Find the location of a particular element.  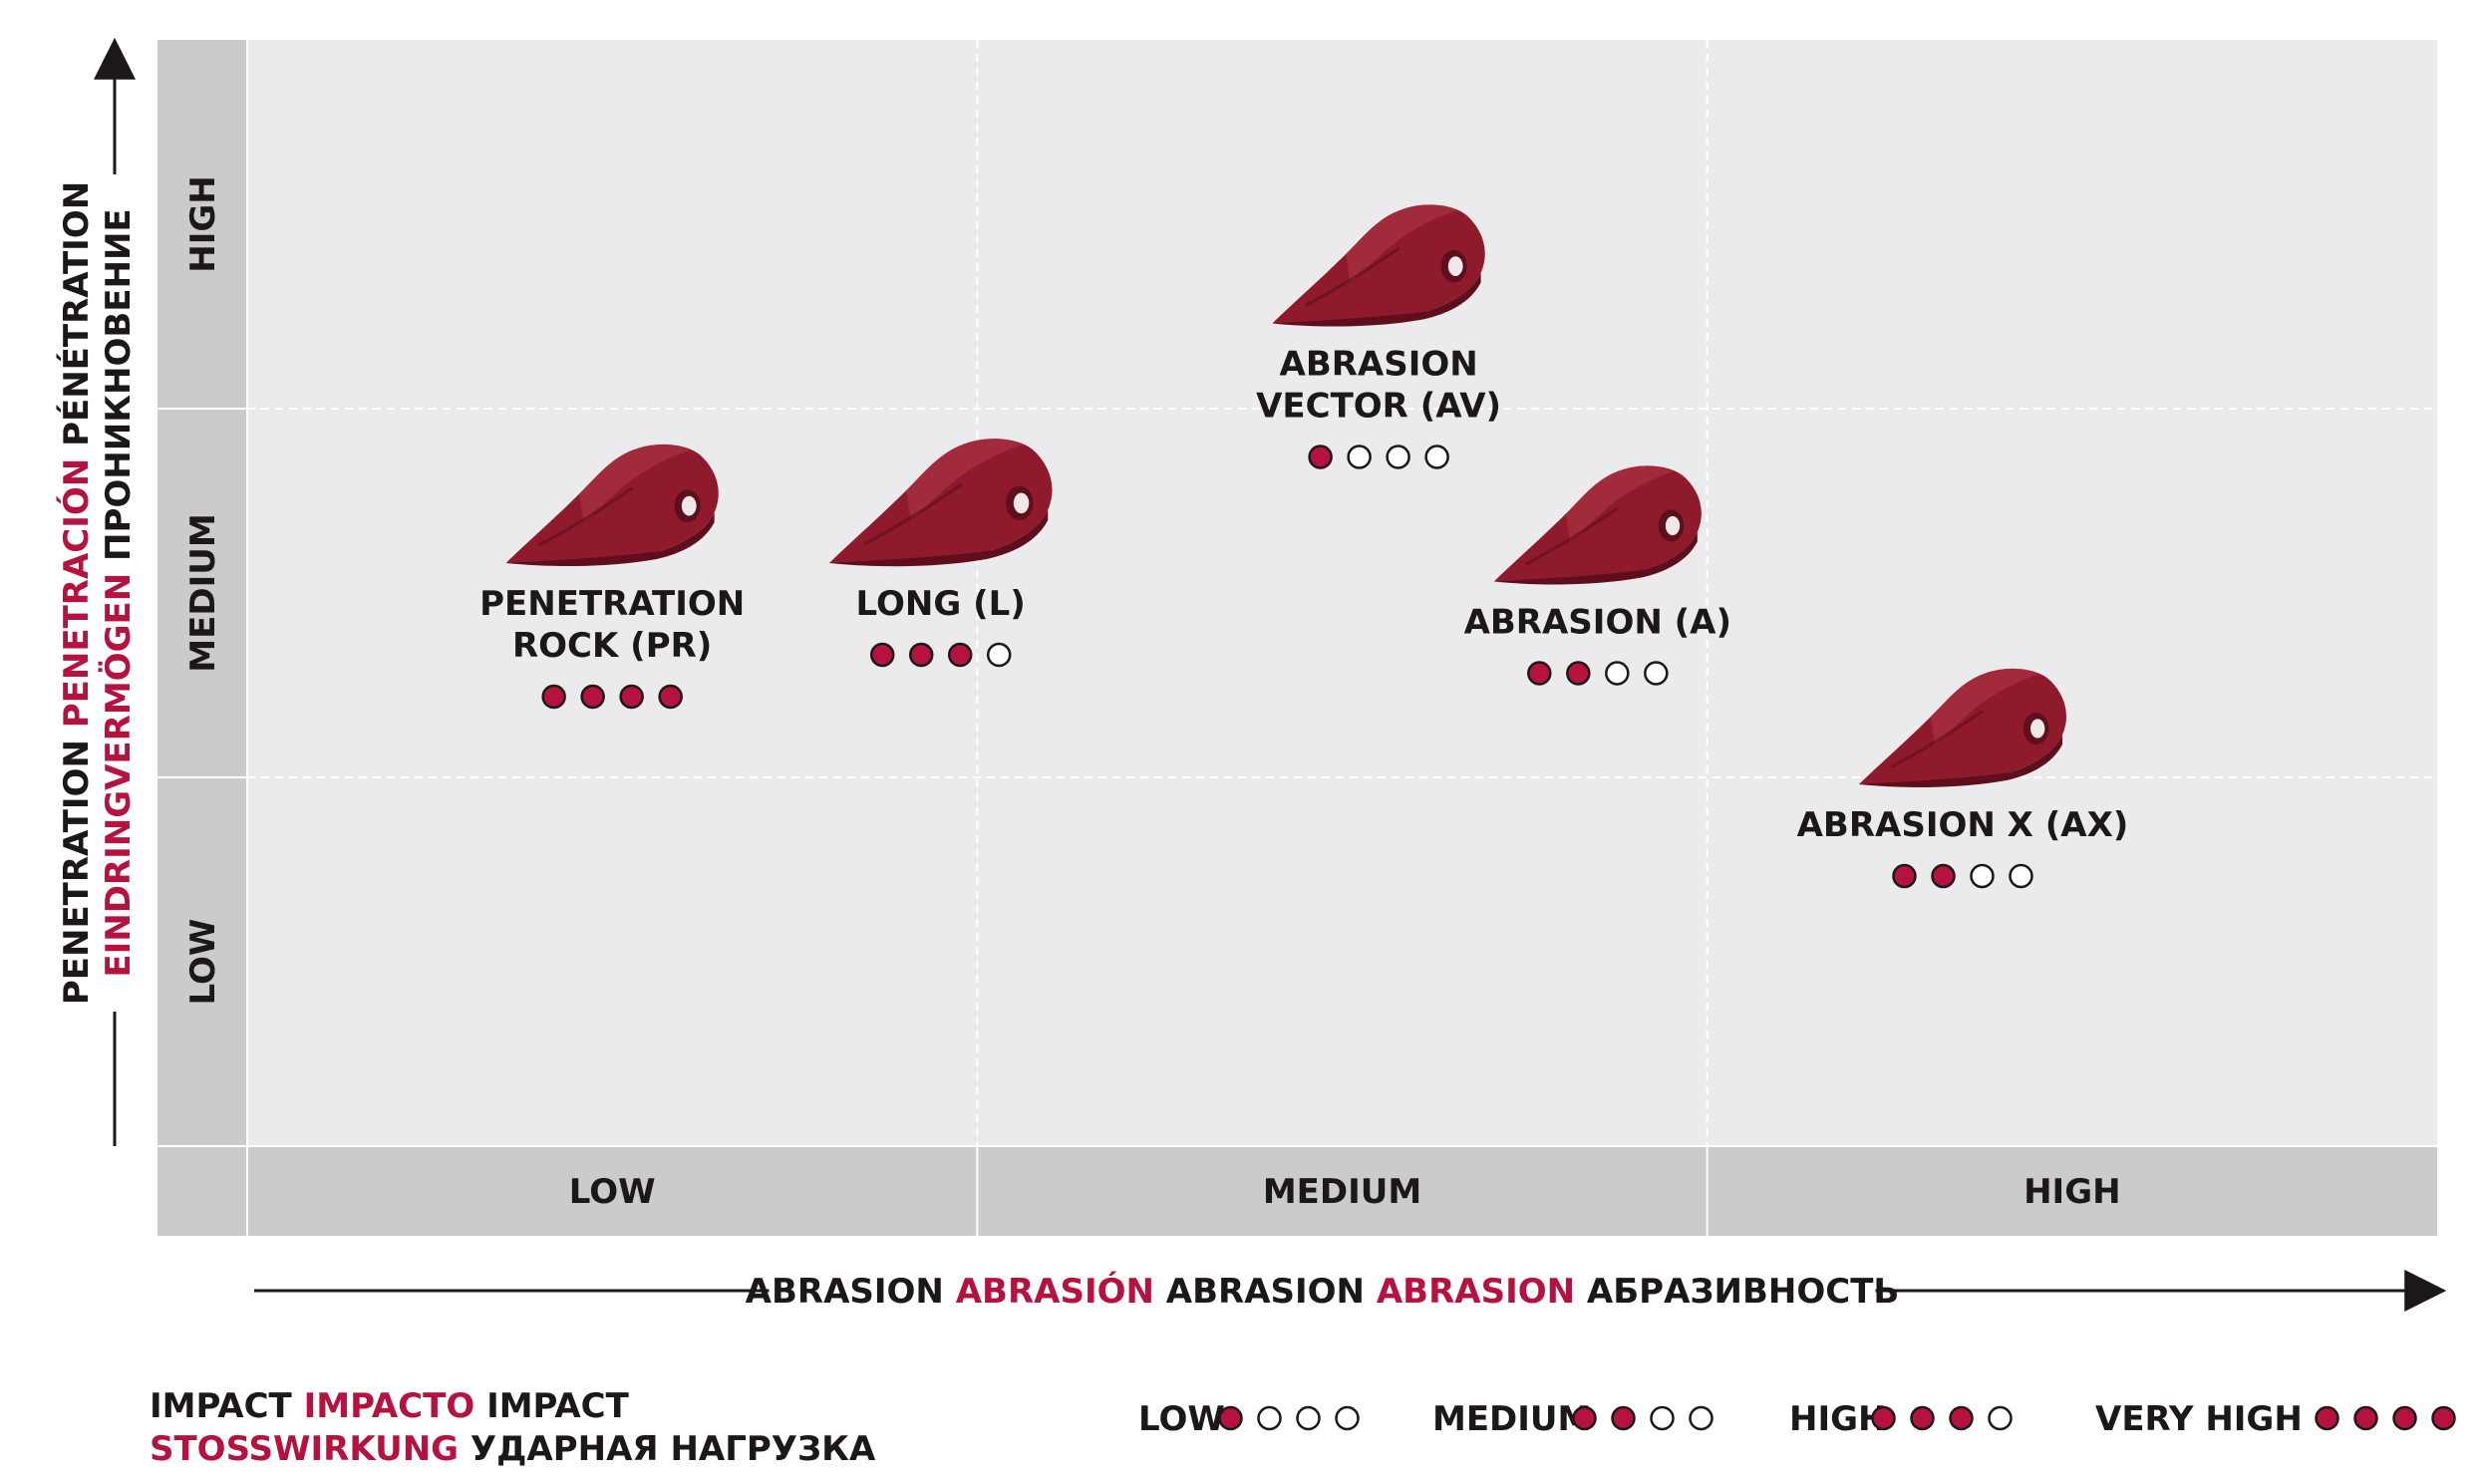

y-axis-title-part: PENETRACIÓN is located at coordinates (76, 599).